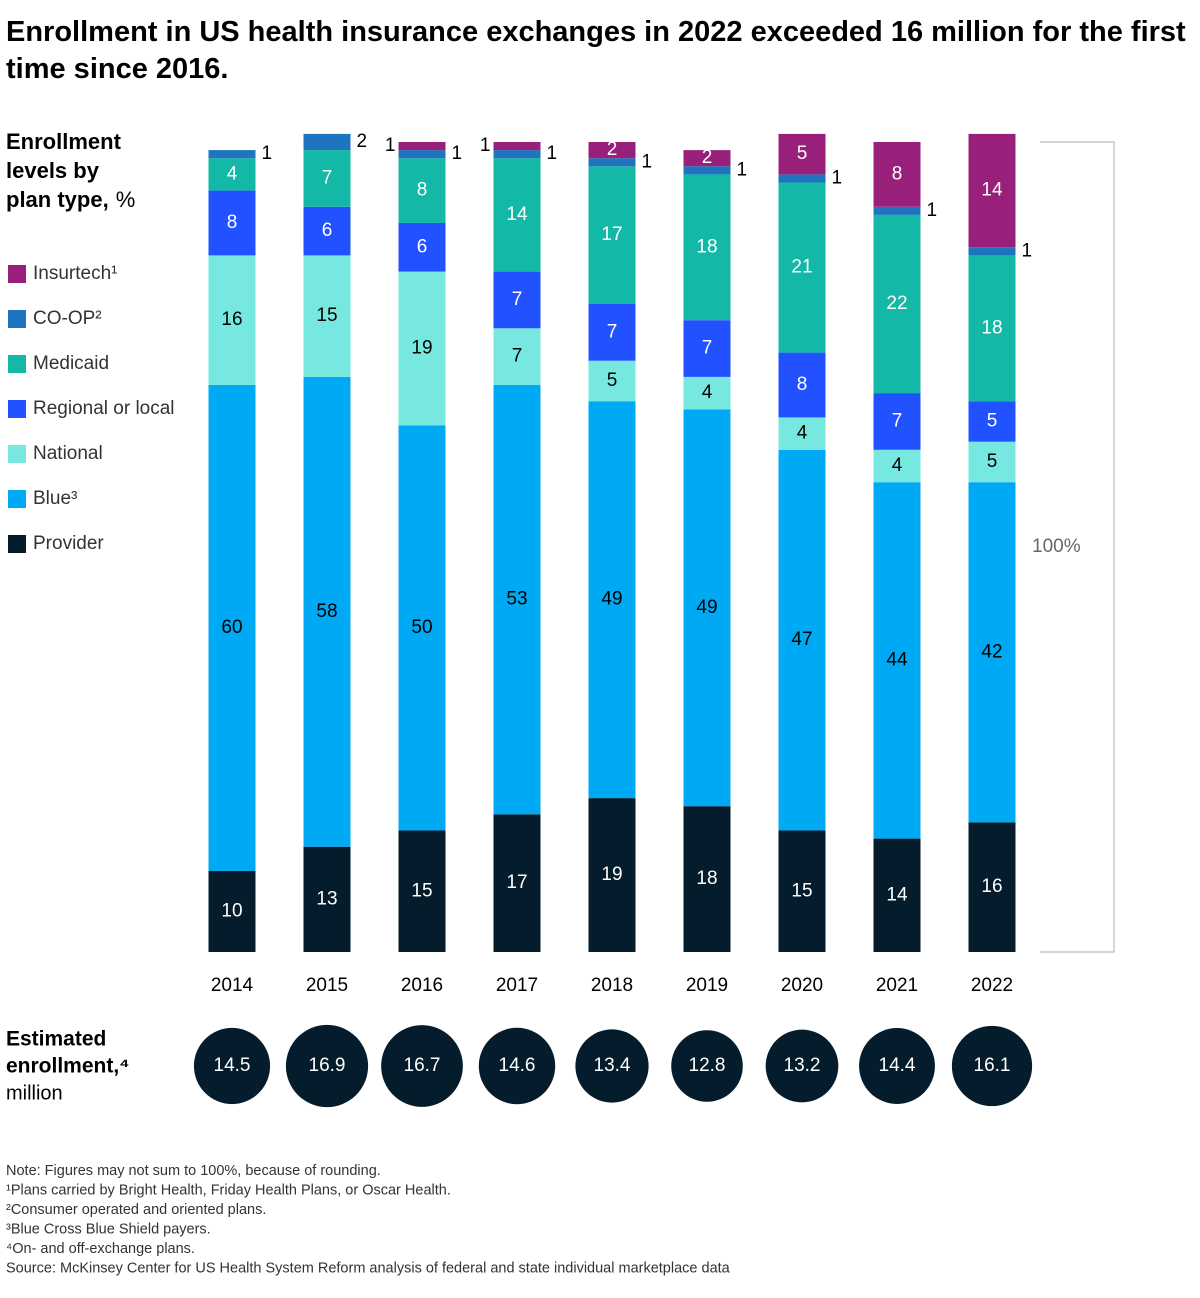 This screenshot has height=1298, width=1200. Describe the element at coordinates (232, 985) in the screenshot. I see `x-tick-label: 2014` at that location.